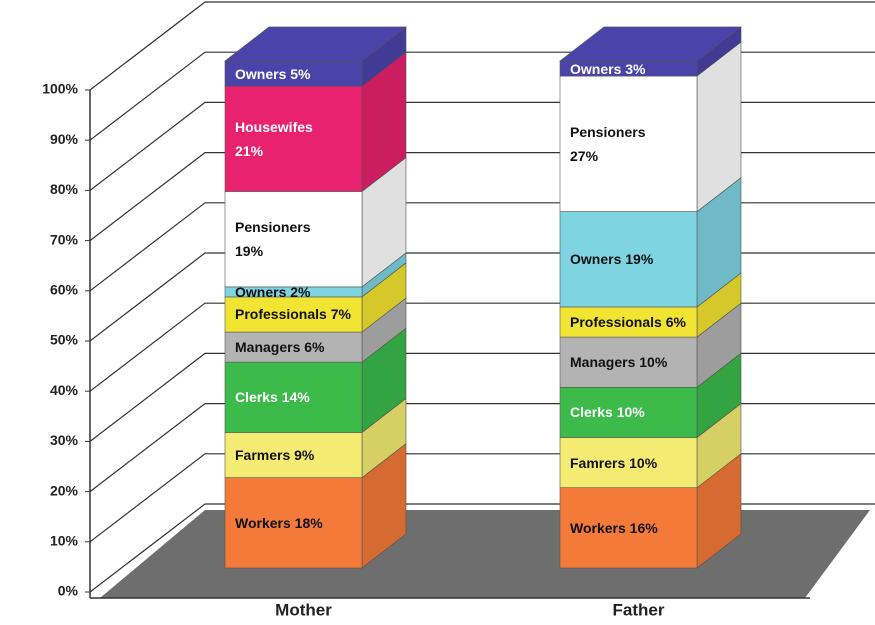 The height and width of the screenshot is (625, 875). Describe the element at coordinates (272, 397) in the screenshot. I see `data-label: Clerks 14%` at that location.